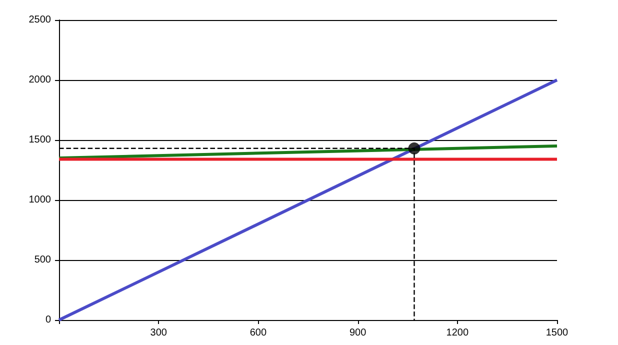 Image resolution: width=618 pixels, height=345 pixels. Describe the element at coordinates (258, 333) in the screenshot. I see `x-tick-label: 600` at that location.